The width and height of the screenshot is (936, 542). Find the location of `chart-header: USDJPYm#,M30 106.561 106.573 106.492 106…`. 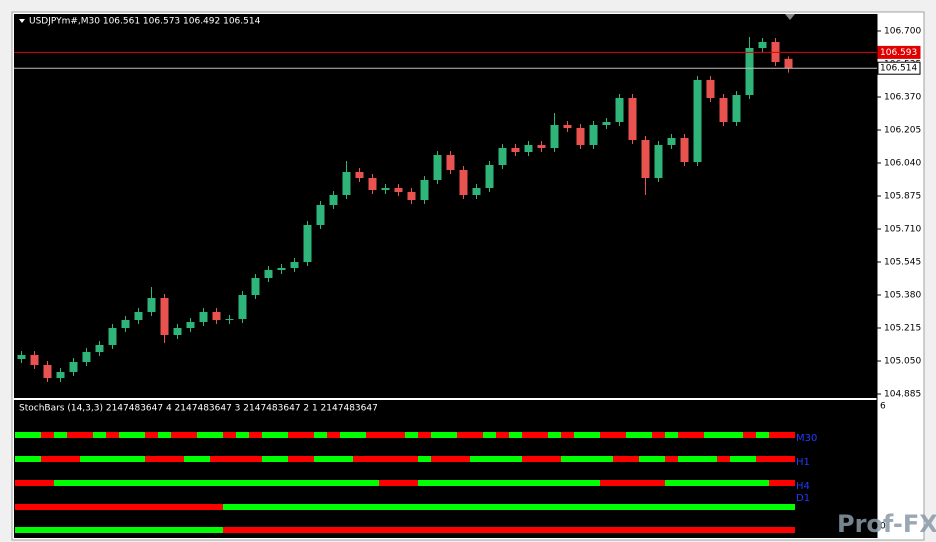

chart-header: USDJPYm#,M30 106.561 106.573 106.492 106… is located at coordinates (145, 22).